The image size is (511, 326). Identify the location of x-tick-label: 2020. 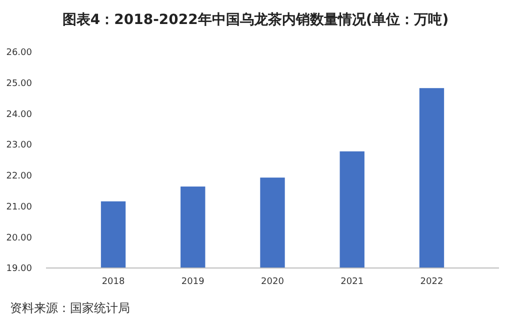
(272, 282).